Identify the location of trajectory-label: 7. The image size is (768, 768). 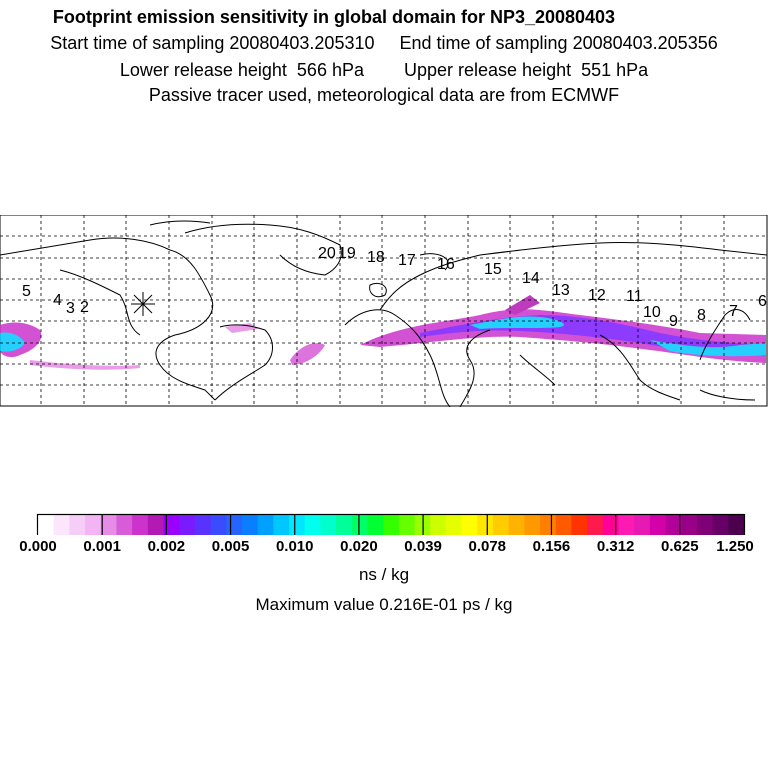
(733, 311).